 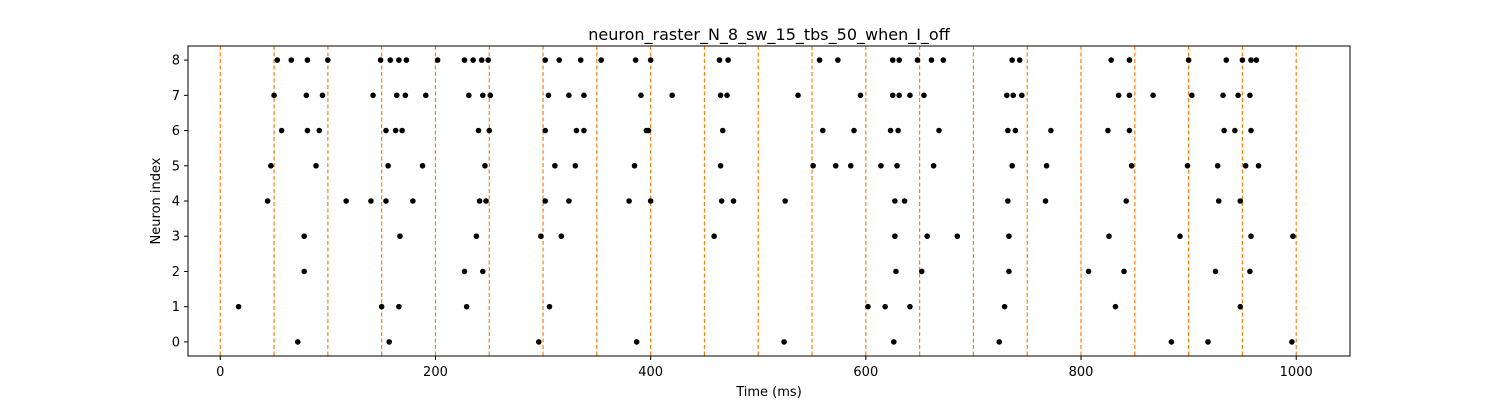 I want to click on y-tick-label: 0, so click(x=176, y=342).